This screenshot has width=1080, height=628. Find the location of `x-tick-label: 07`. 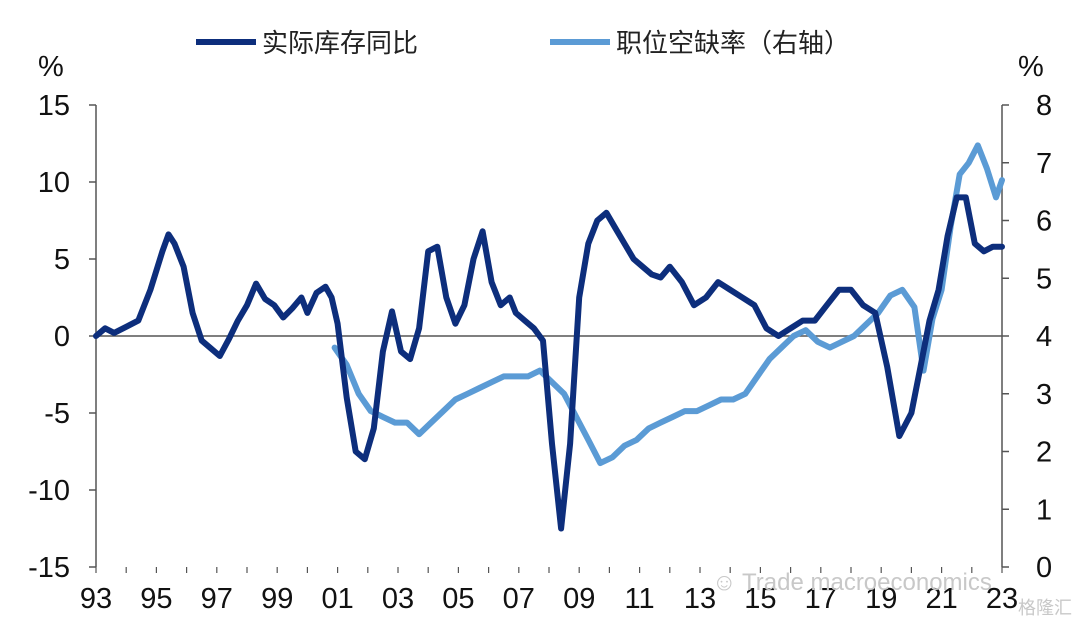

x-tick-label: 07 is located at coordinates (519, 599).